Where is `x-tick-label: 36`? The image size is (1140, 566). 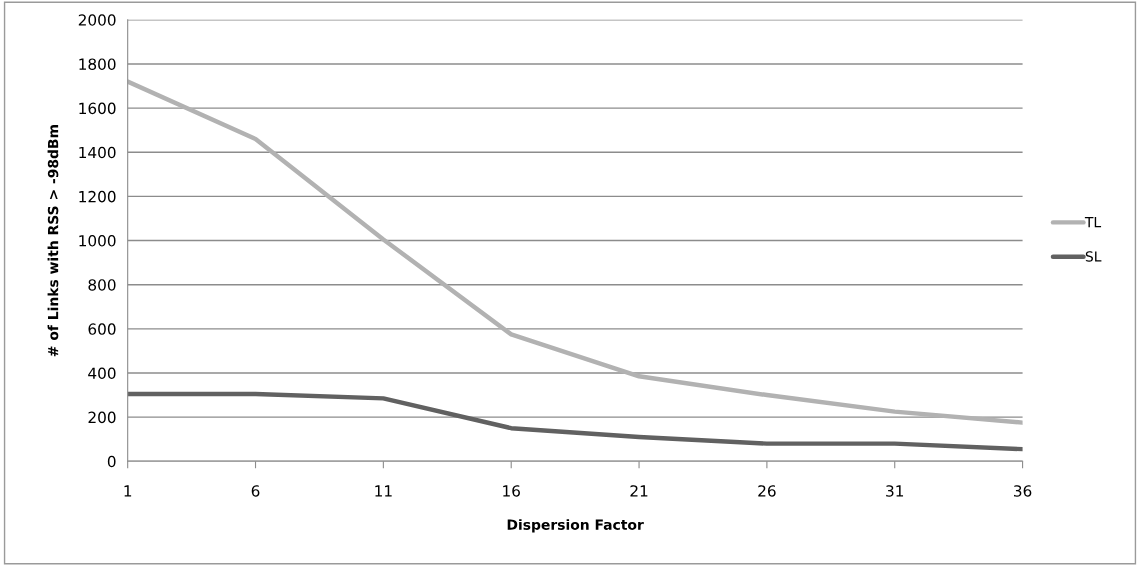 x-tick-label: 36 is located at coordinates (1023, 491).